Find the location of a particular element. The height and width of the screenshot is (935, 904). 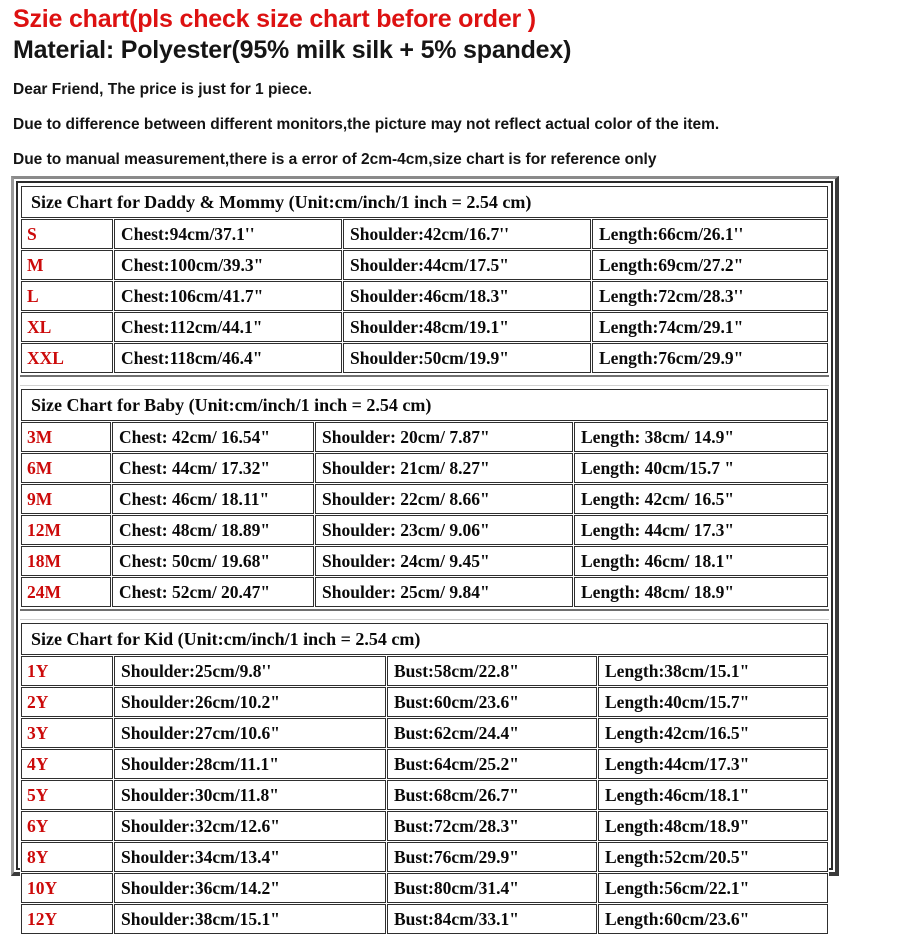

measurement-cell: Chest: 52cm/ 20.47" is located at coordinates (213, 592).